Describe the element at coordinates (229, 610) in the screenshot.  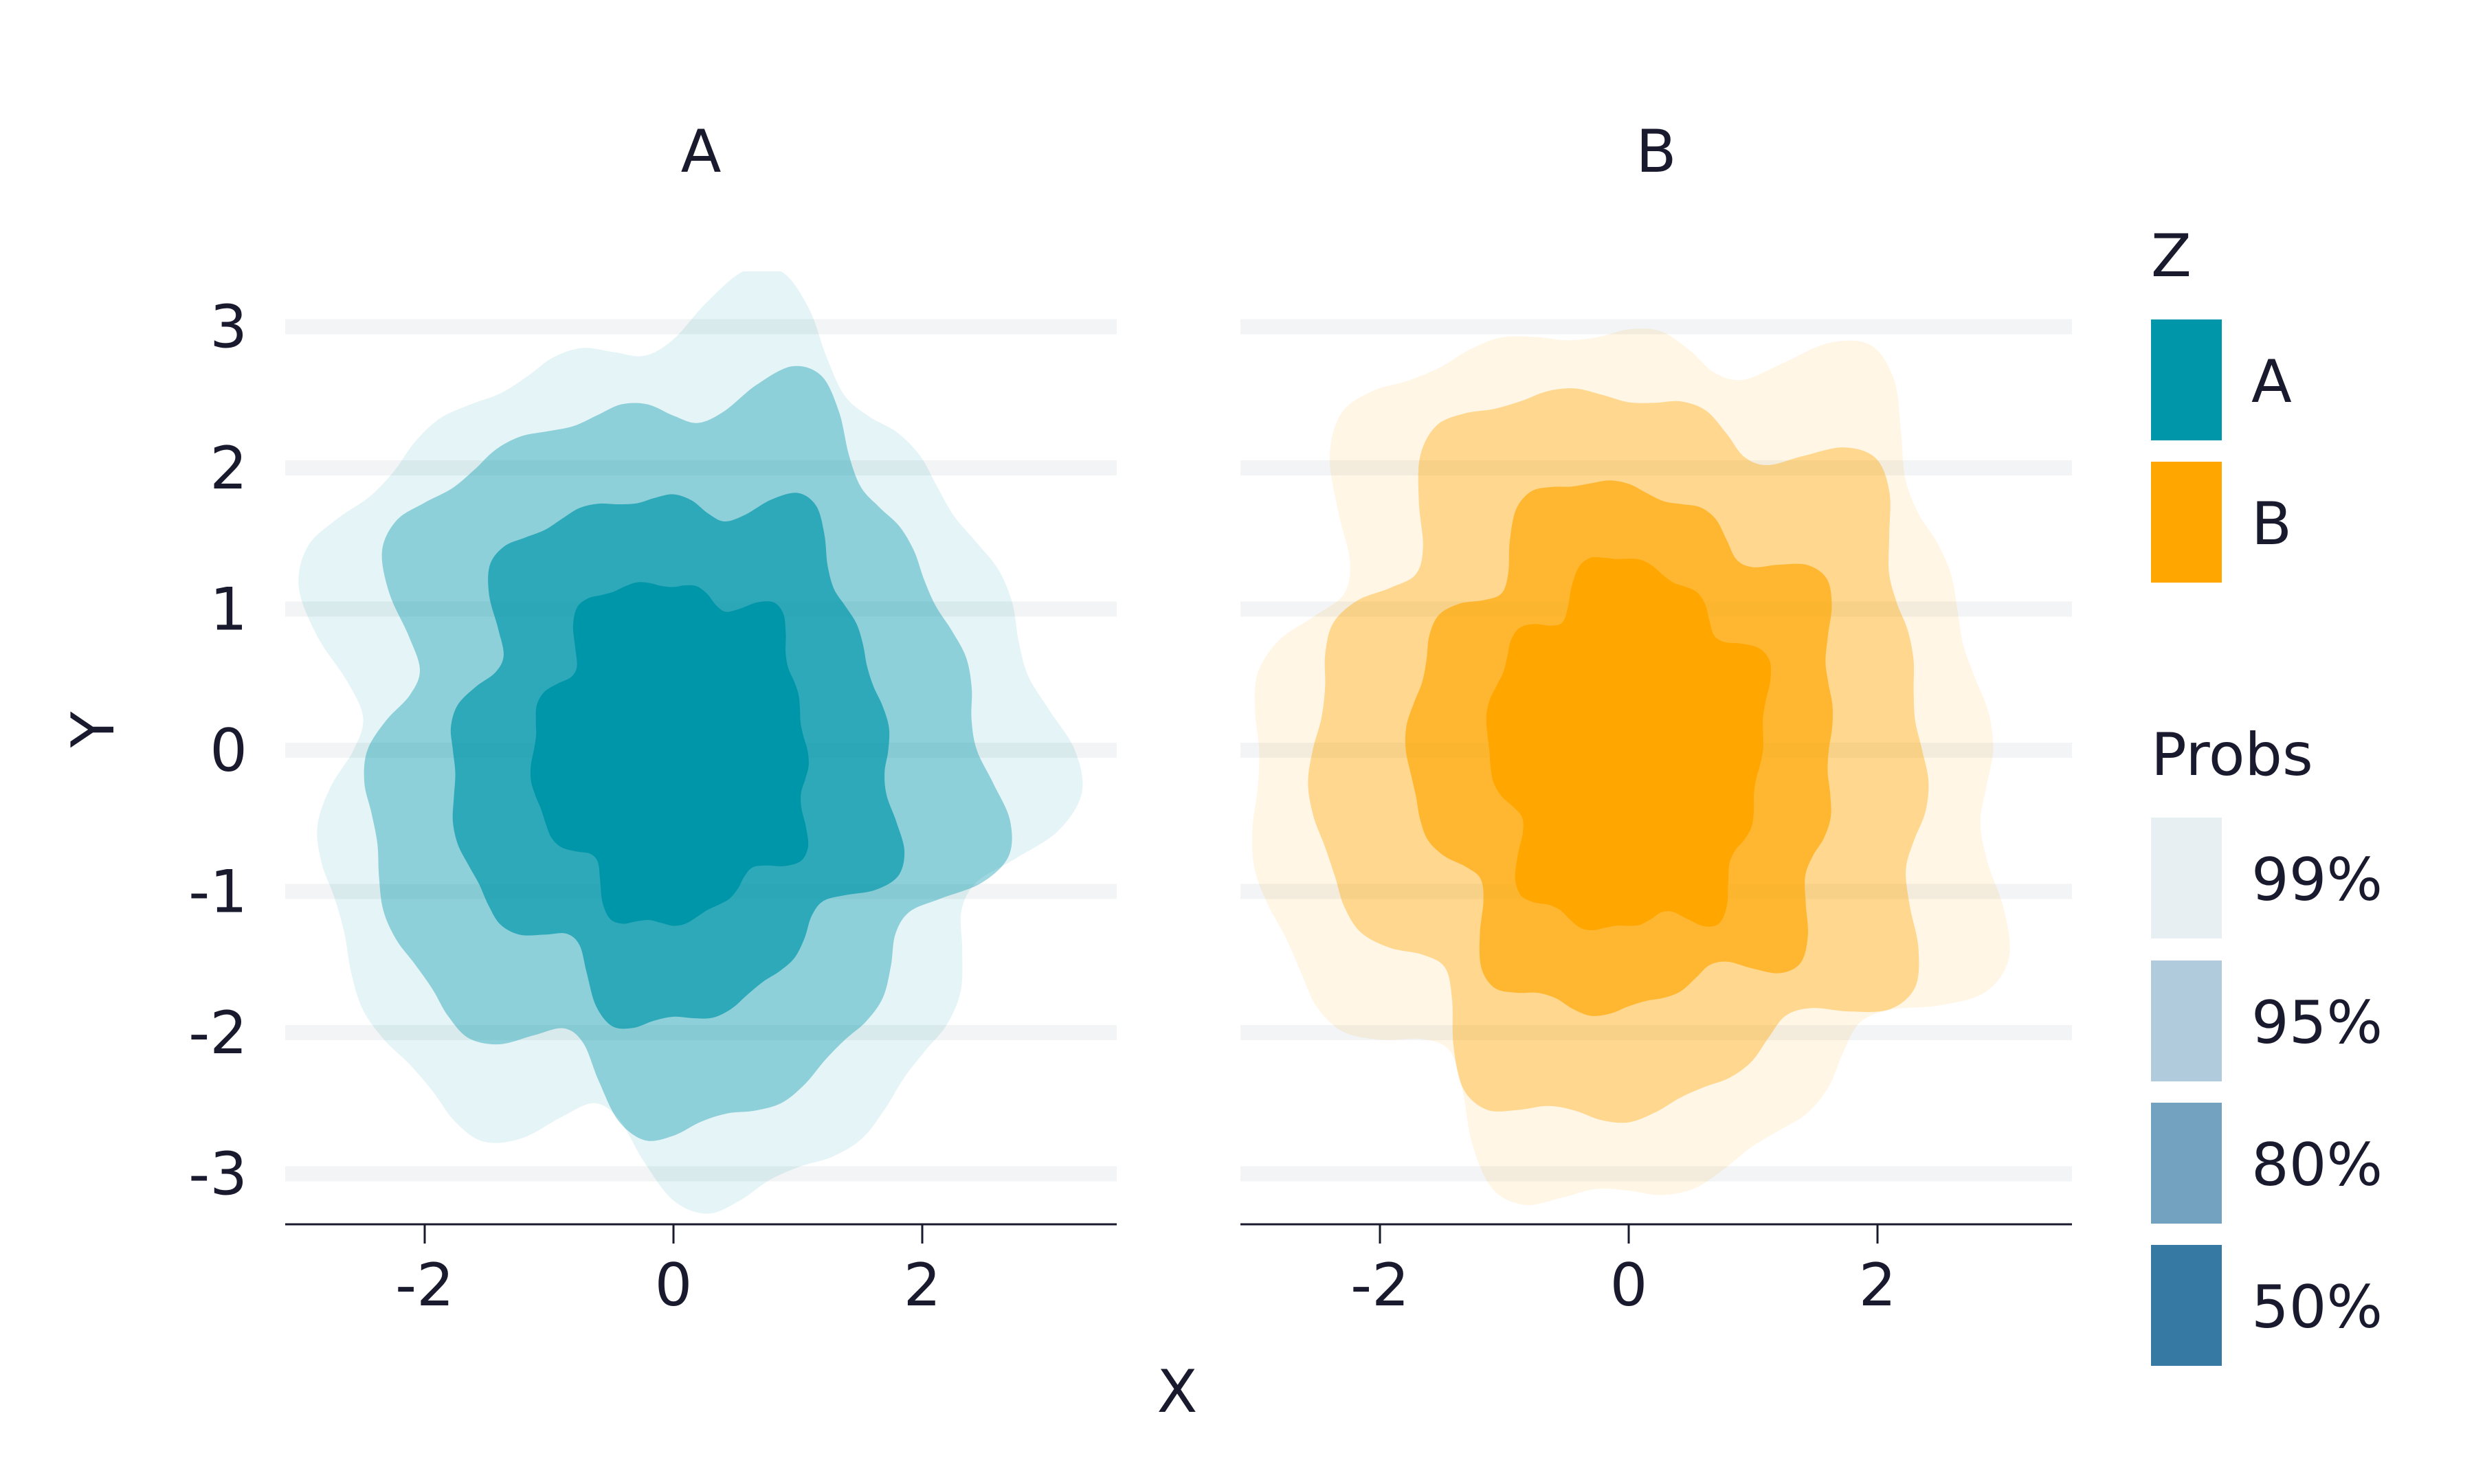
I see `y-tick-label: 1` at that location.